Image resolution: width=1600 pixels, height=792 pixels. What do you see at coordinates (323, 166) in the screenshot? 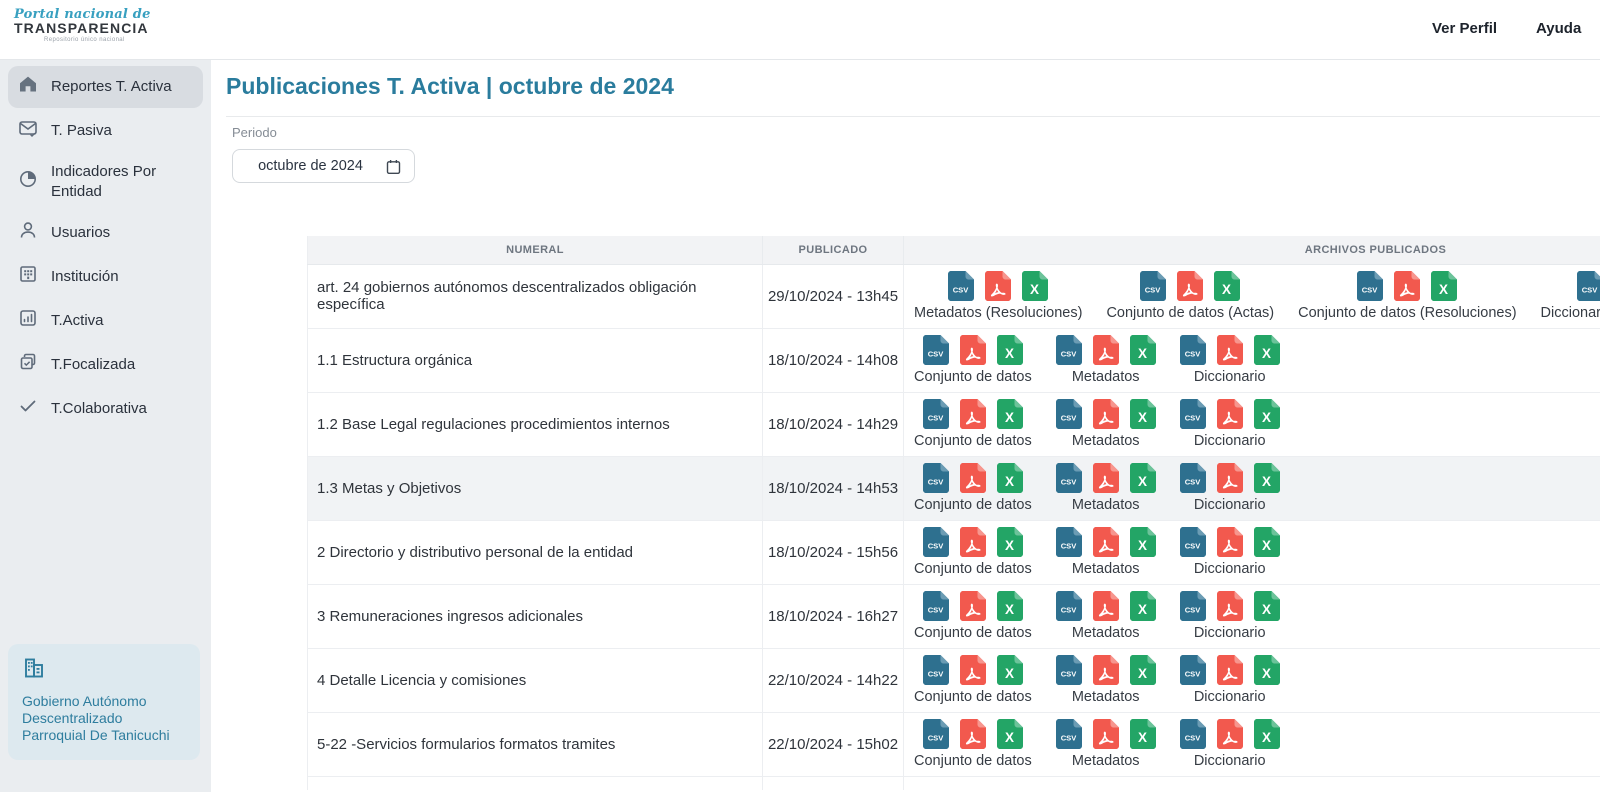
I see `period-month-input: octubre de 2024` at bounding box center [323, 166].